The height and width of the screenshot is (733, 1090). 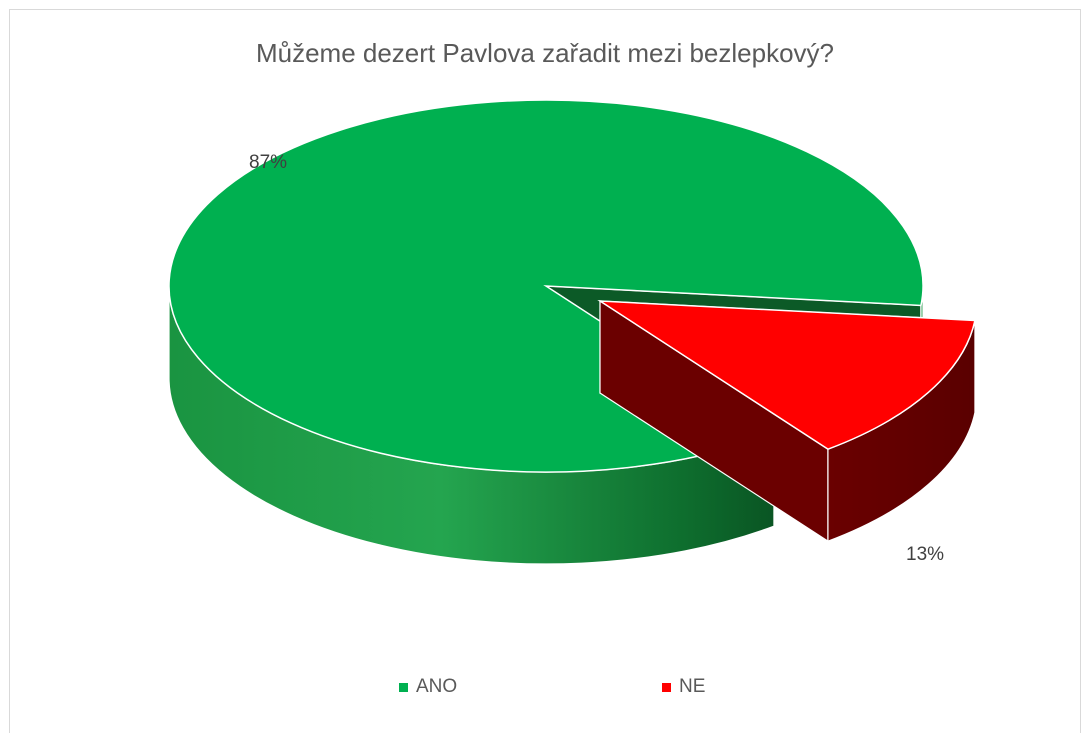 I want to click on legend-swatch-ne, so click(x=666, y=687).